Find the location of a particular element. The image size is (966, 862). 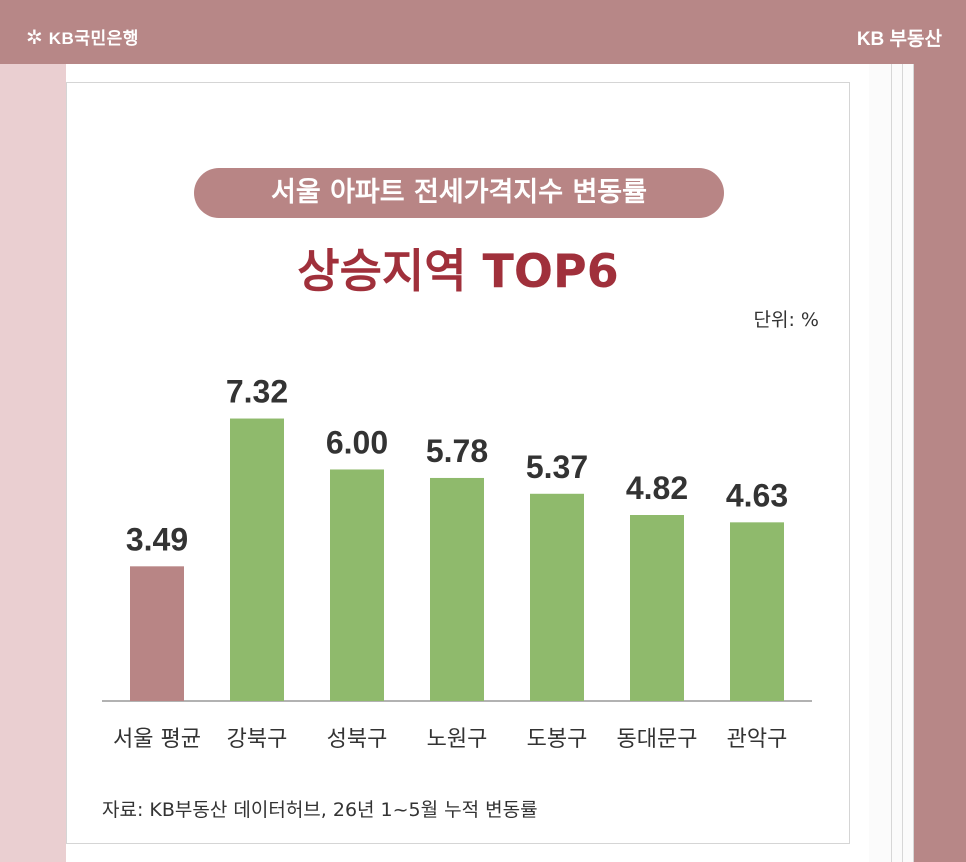

category-label-0: 서울 평균 is located at coordinates (157, 739).